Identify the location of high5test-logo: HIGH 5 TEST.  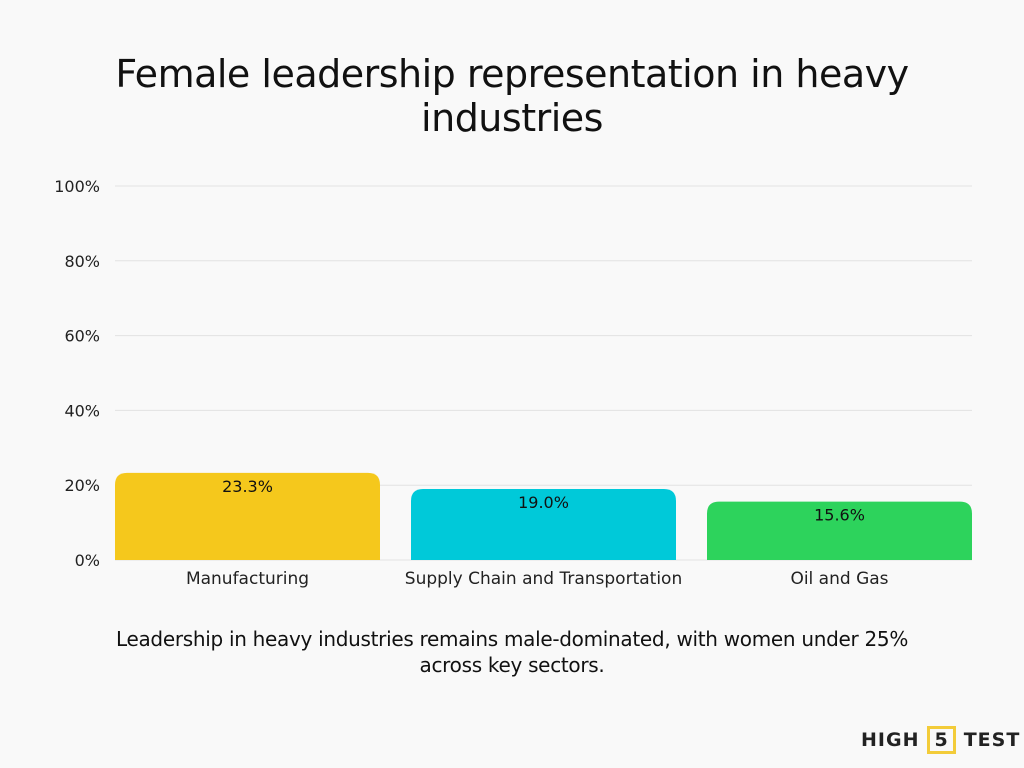
(940, 740).